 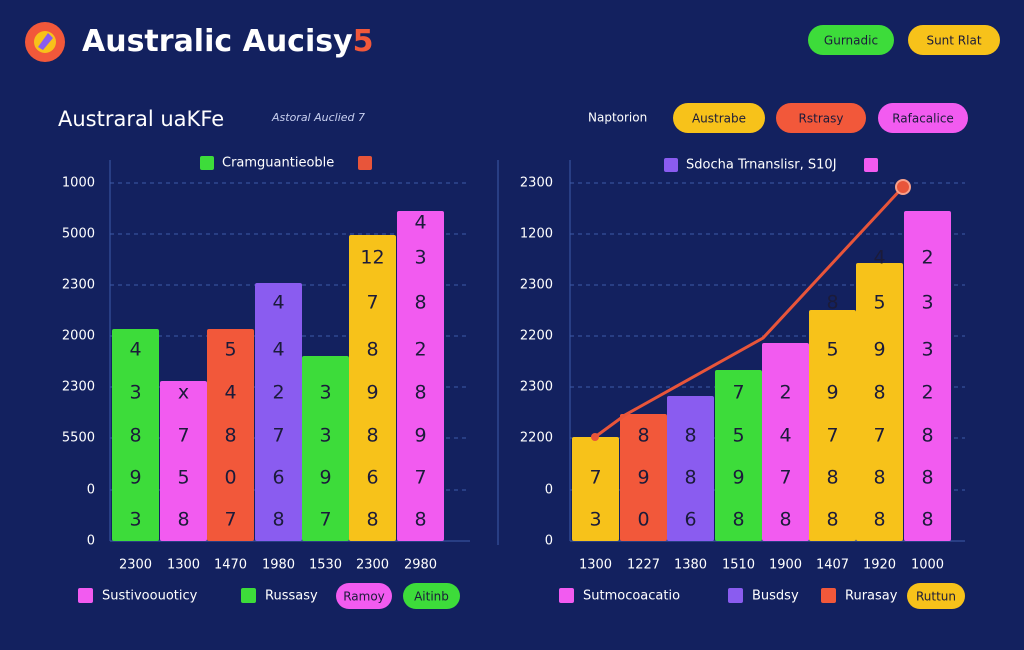 I want to click on panel-subtitle: Astoral Auclied 7, so click(x=318, y=117).